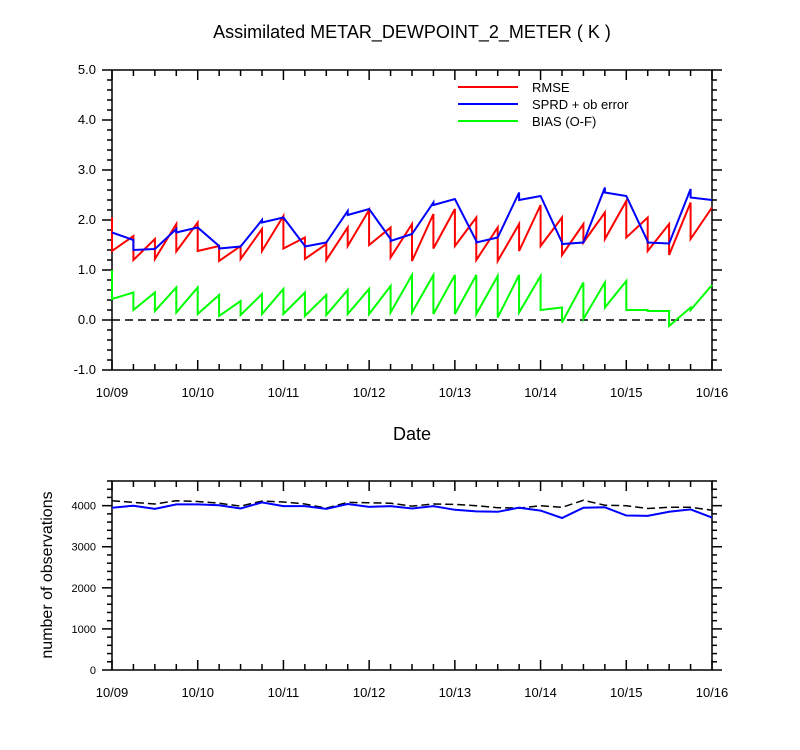  Describe the element at coordinates (564, 121) in the screenshot. I see `legend-label-bias-o-f: BIAS (O-F)` at that location.